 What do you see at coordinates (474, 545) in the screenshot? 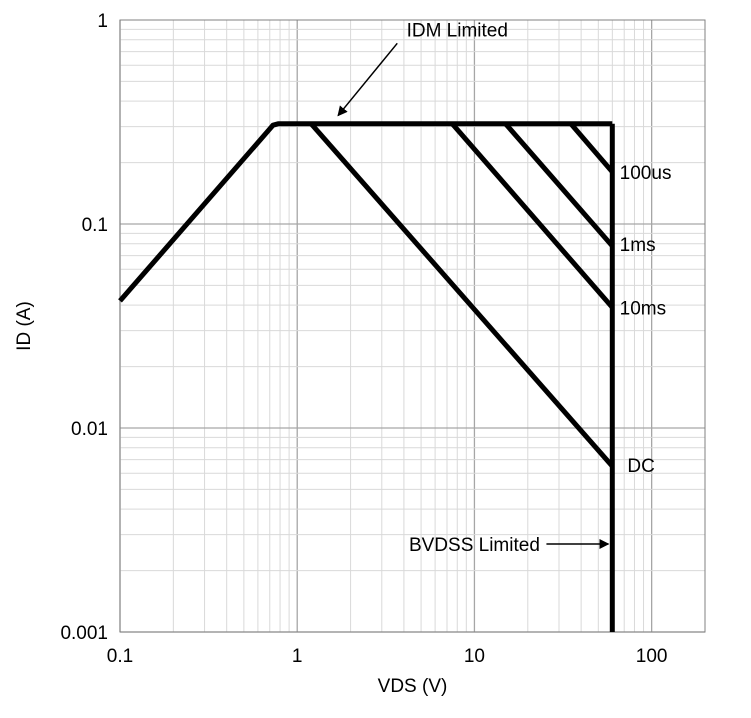
I see `annotation-bvdss-limited: BVDSS Limited` at bounding box center [474, 545].